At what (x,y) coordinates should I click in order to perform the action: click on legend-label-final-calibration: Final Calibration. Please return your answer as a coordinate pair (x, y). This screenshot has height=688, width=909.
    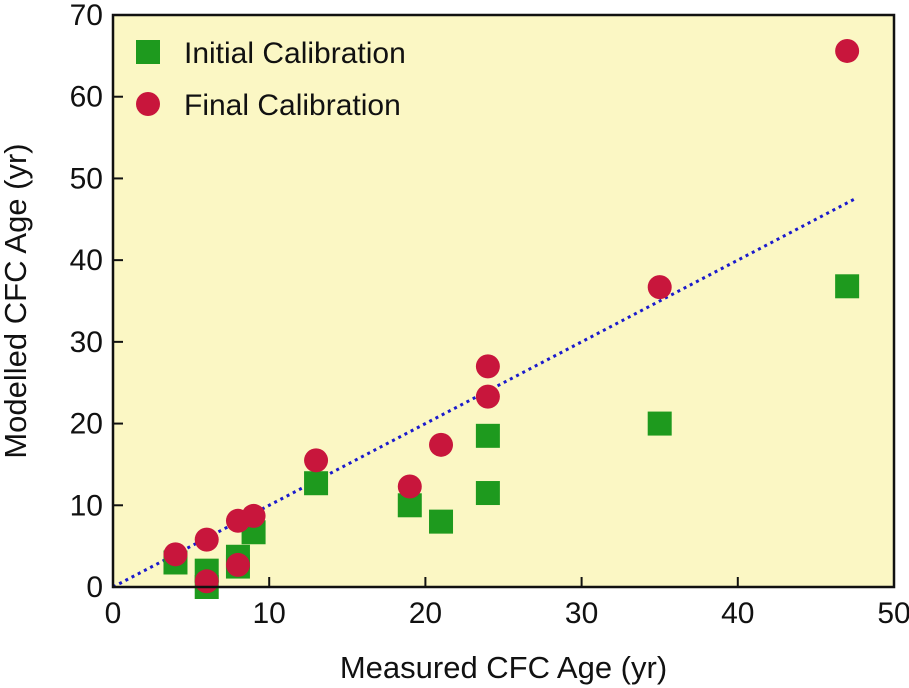
    Looking at the image, I should click on (292, 105).